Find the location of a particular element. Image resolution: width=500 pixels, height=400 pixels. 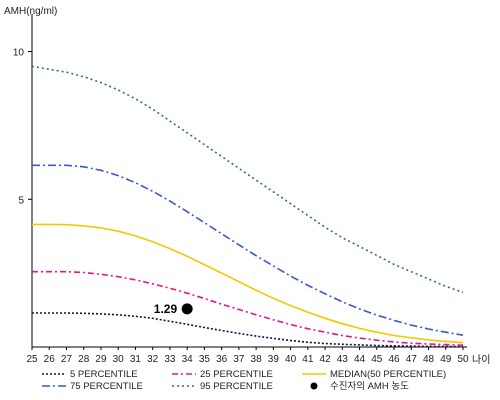

x-tick-label: 33 is located at coordinates (170, 359).